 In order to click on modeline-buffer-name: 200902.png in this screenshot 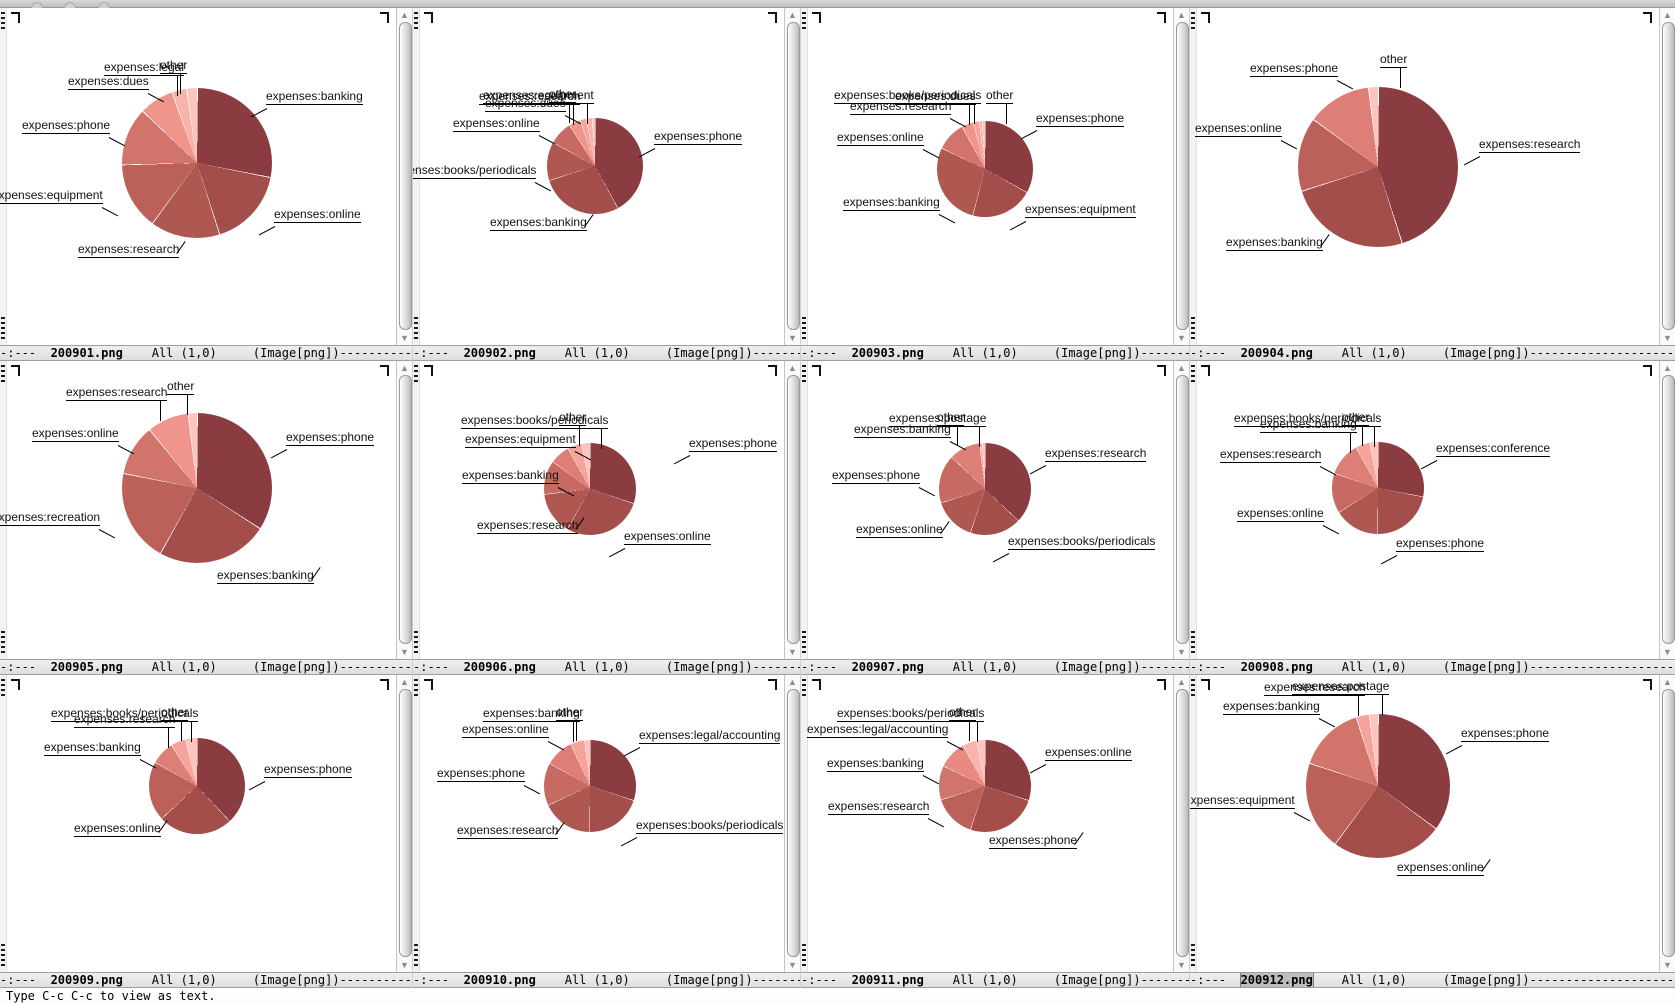, I will do `click(499, 353)`.